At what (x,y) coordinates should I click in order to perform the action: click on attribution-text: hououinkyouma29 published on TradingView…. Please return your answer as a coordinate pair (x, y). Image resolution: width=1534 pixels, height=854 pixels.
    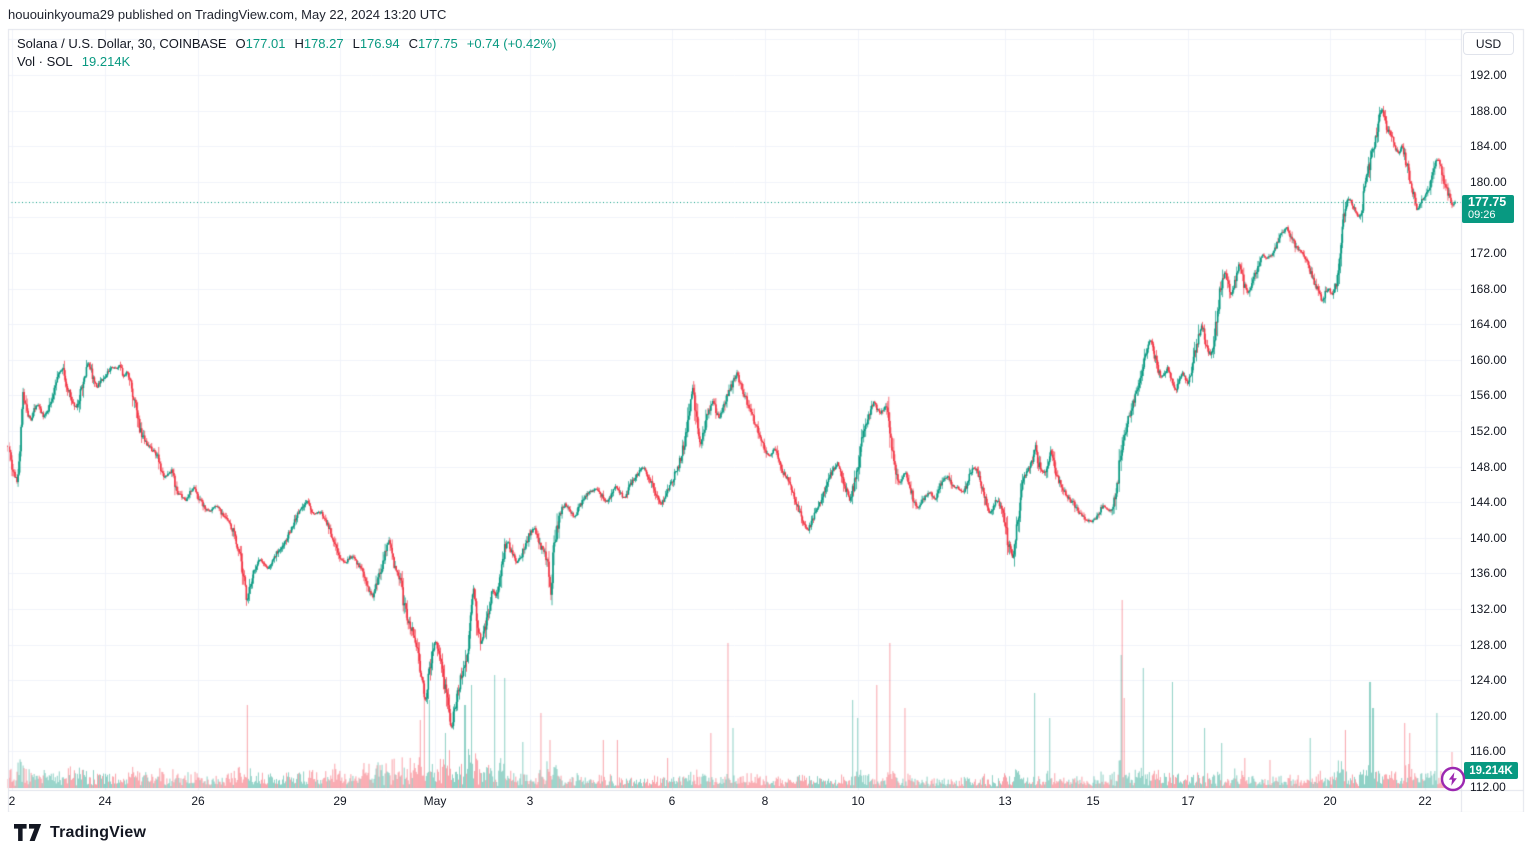
    Looking at the image, I should click on (227, 14).